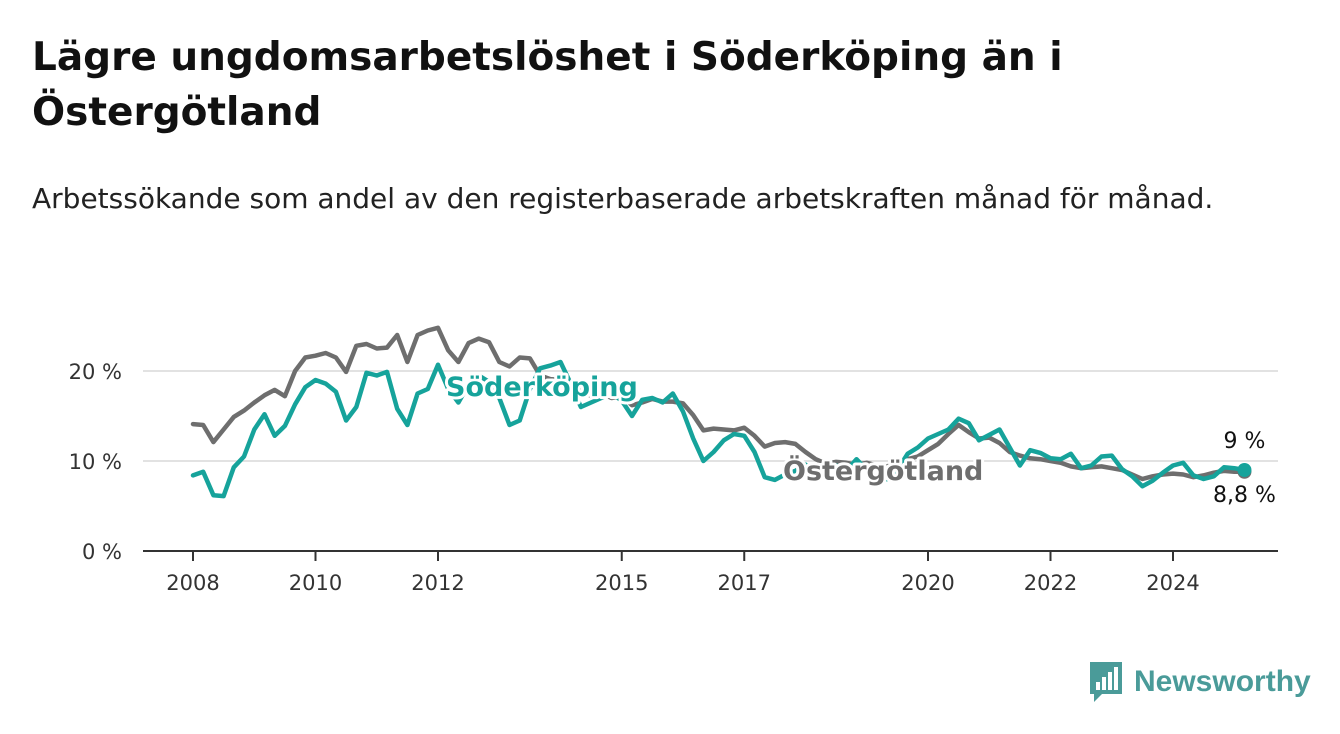 This screenshot has width=1340, height=734. What do you see at coordinates (744, 583) in the screenshot?
I see `x-tick-label: 2017` at bounding box center [744, 583].